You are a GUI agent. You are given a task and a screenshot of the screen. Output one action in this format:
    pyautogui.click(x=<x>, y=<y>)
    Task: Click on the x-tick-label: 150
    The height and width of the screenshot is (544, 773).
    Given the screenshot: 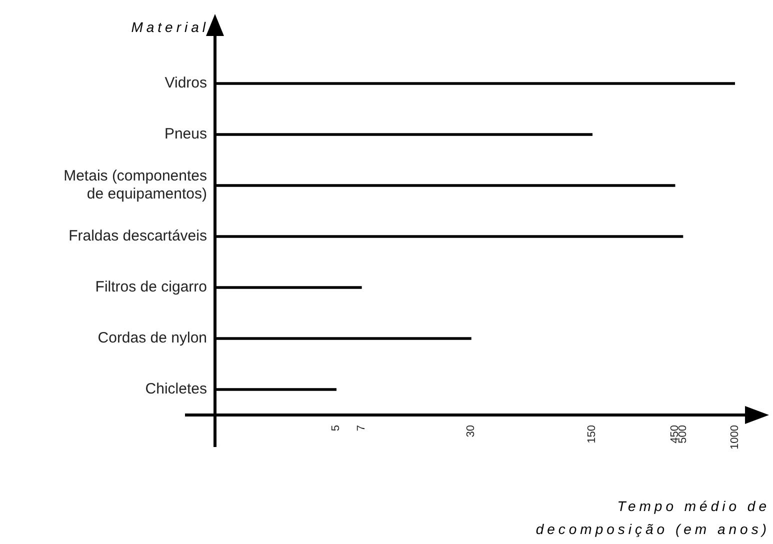 What is the action you would take?
    pyautogui.click(x=592, y=434)
    